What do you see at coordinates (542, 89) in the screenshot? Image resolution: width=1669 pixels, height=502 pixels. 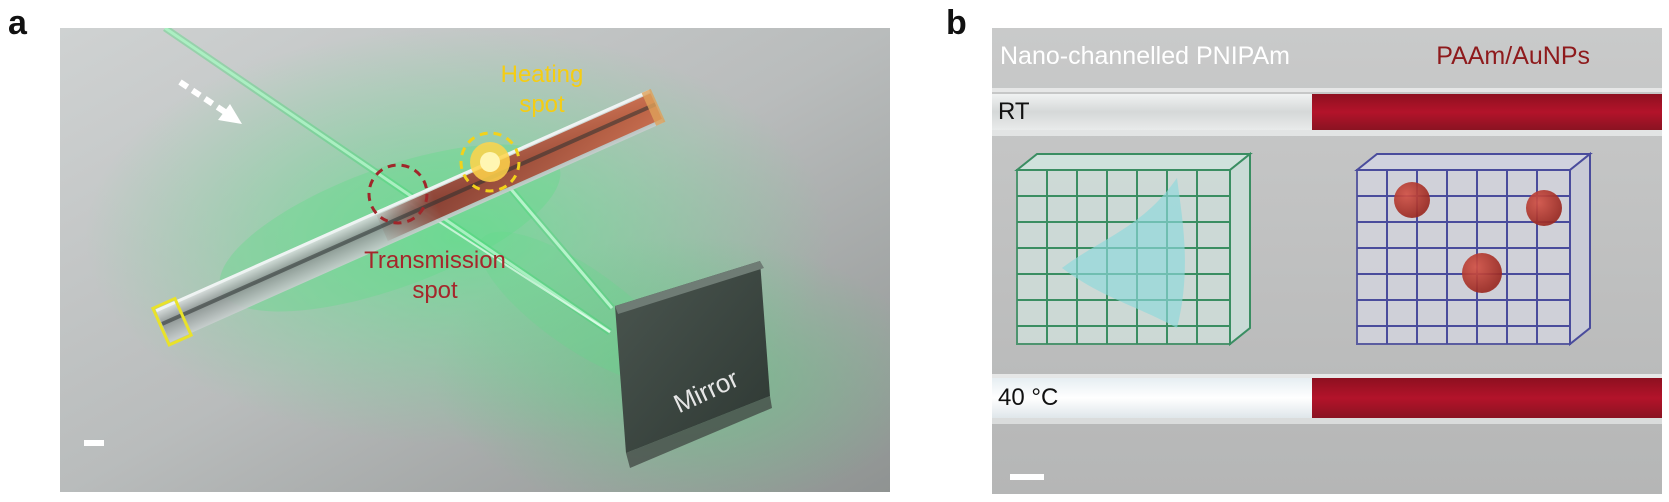 I see `heating-spot-label: Heating spot` at bounding box center [542, 89].